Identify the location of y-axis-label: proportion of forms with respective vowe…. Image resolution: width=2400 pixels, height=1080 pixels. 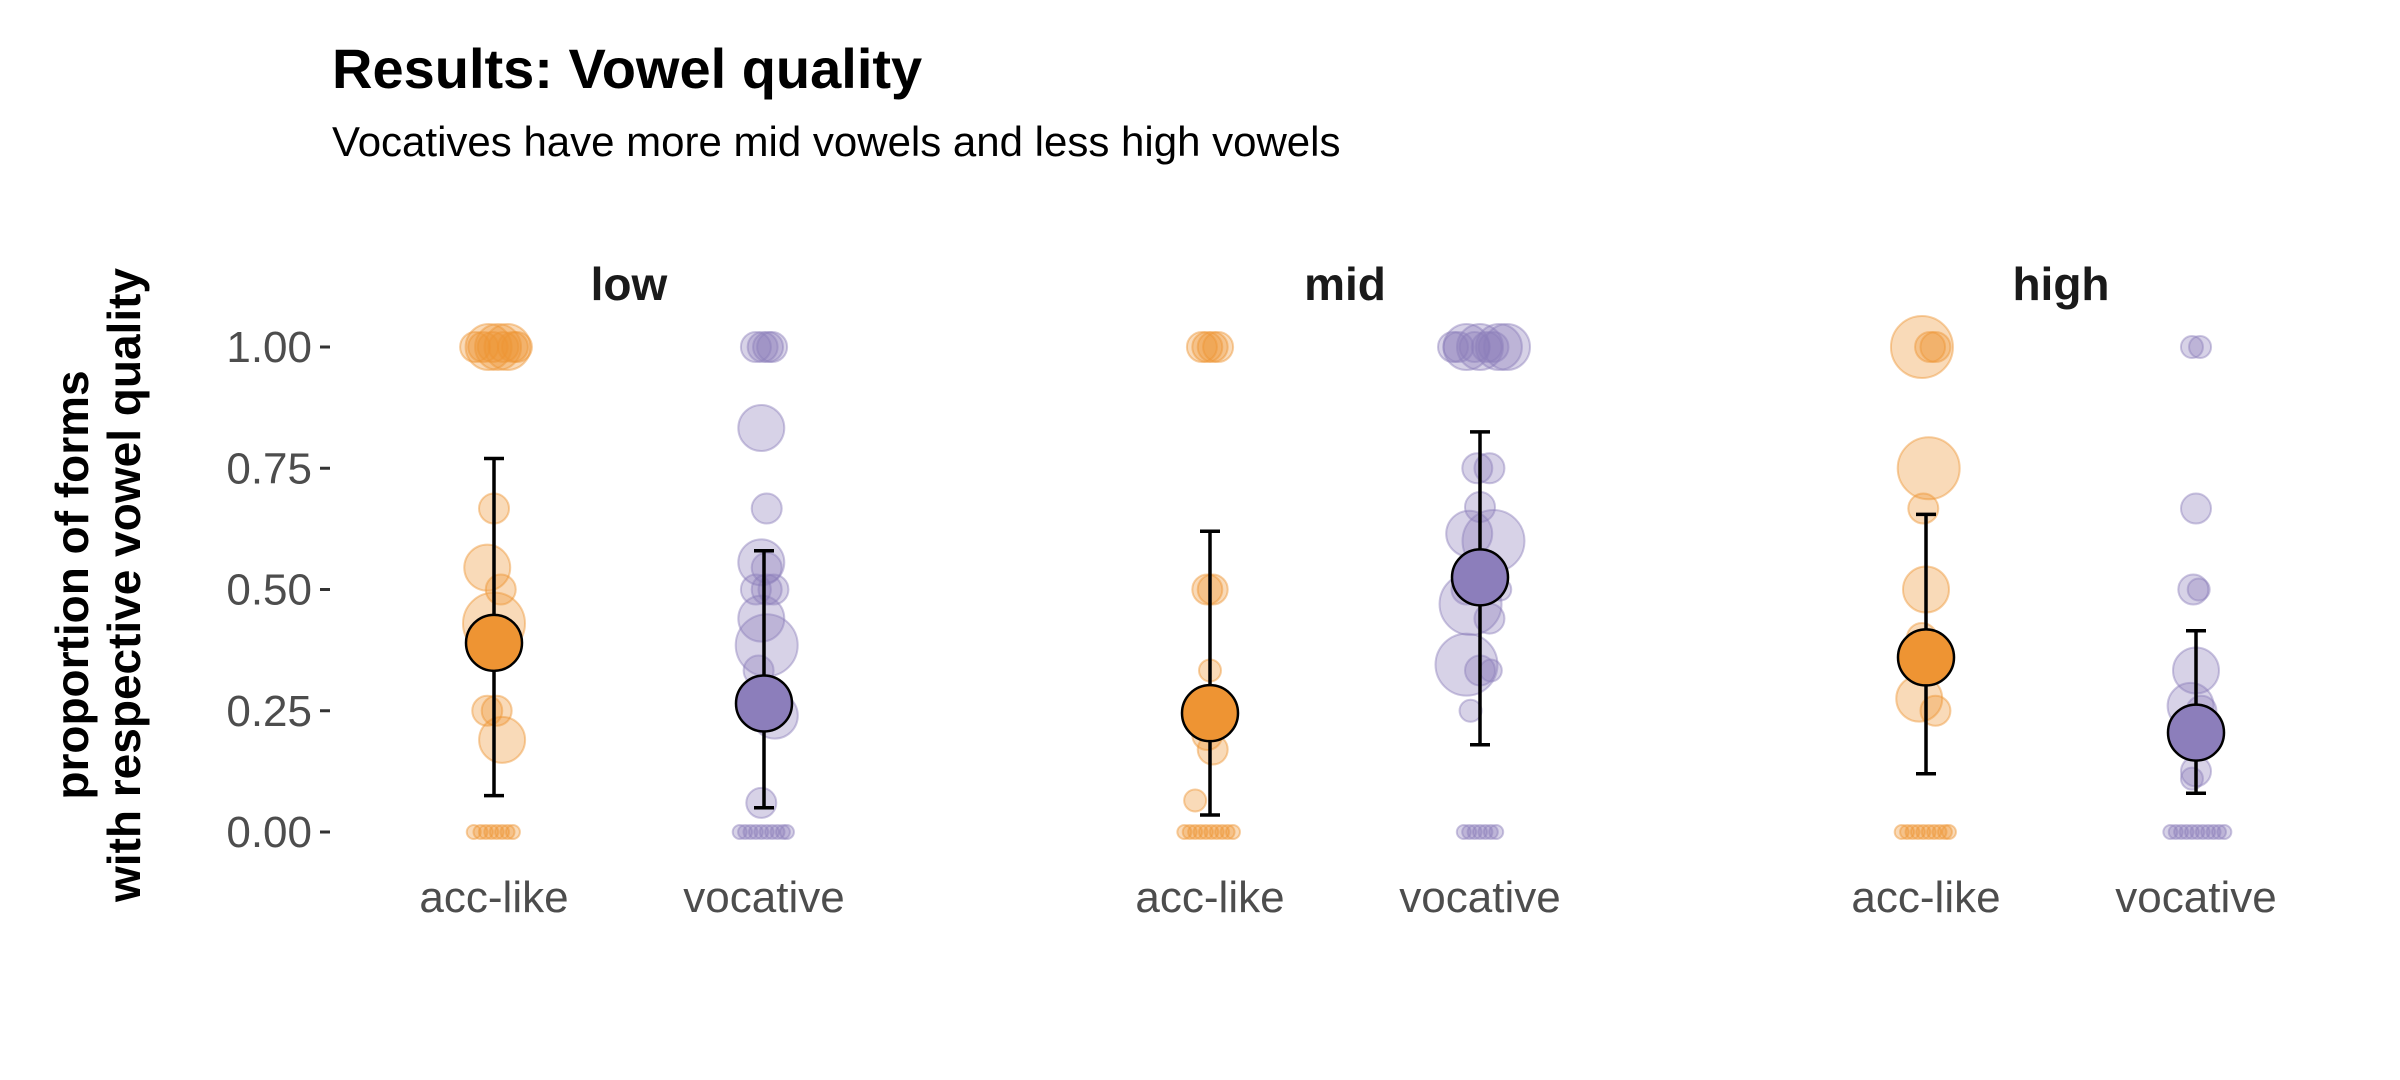
(98, 585).